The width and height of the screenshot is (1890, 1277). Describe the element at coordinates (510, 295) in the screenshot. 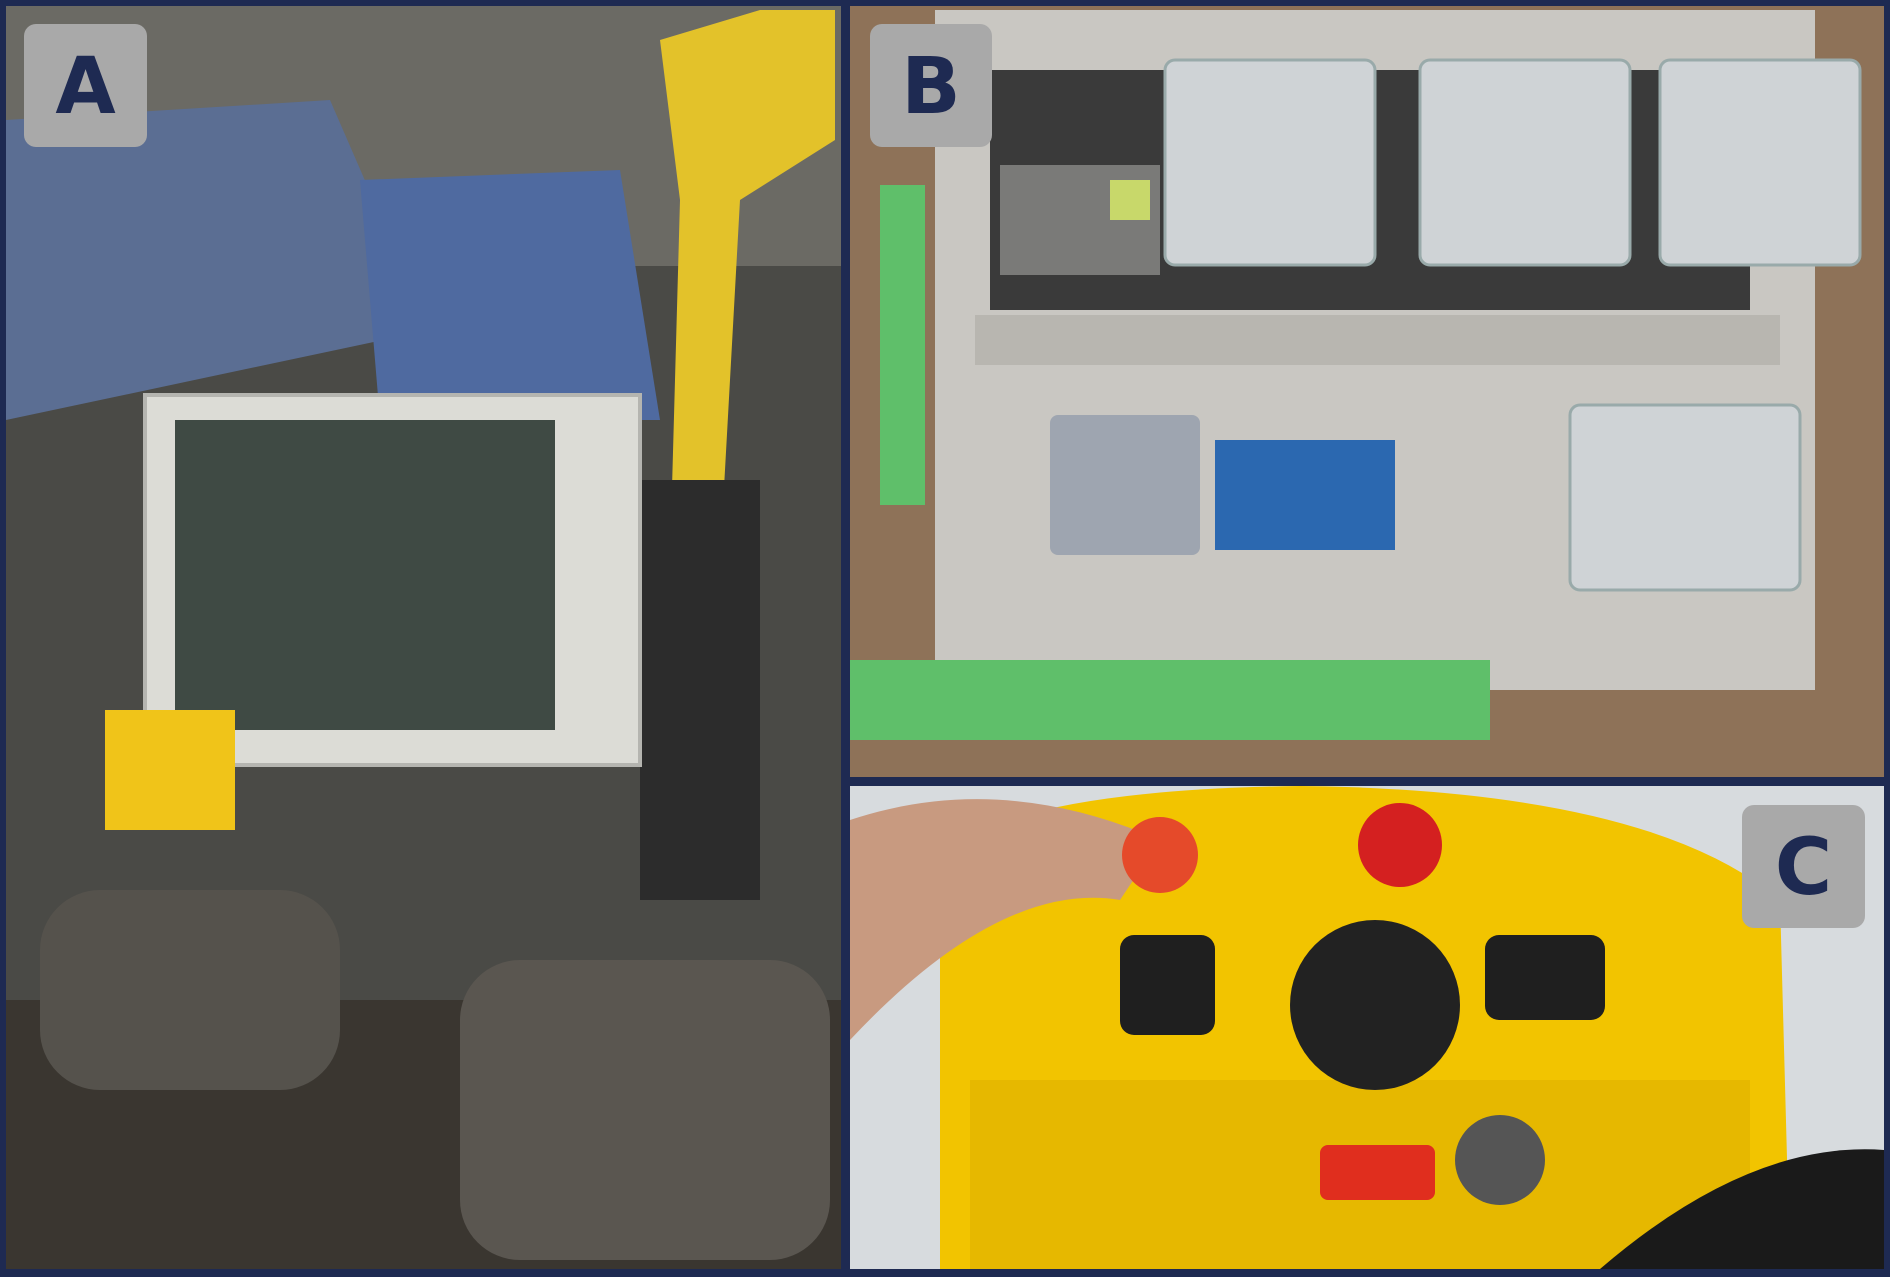

I see `truck-cab` at that location.